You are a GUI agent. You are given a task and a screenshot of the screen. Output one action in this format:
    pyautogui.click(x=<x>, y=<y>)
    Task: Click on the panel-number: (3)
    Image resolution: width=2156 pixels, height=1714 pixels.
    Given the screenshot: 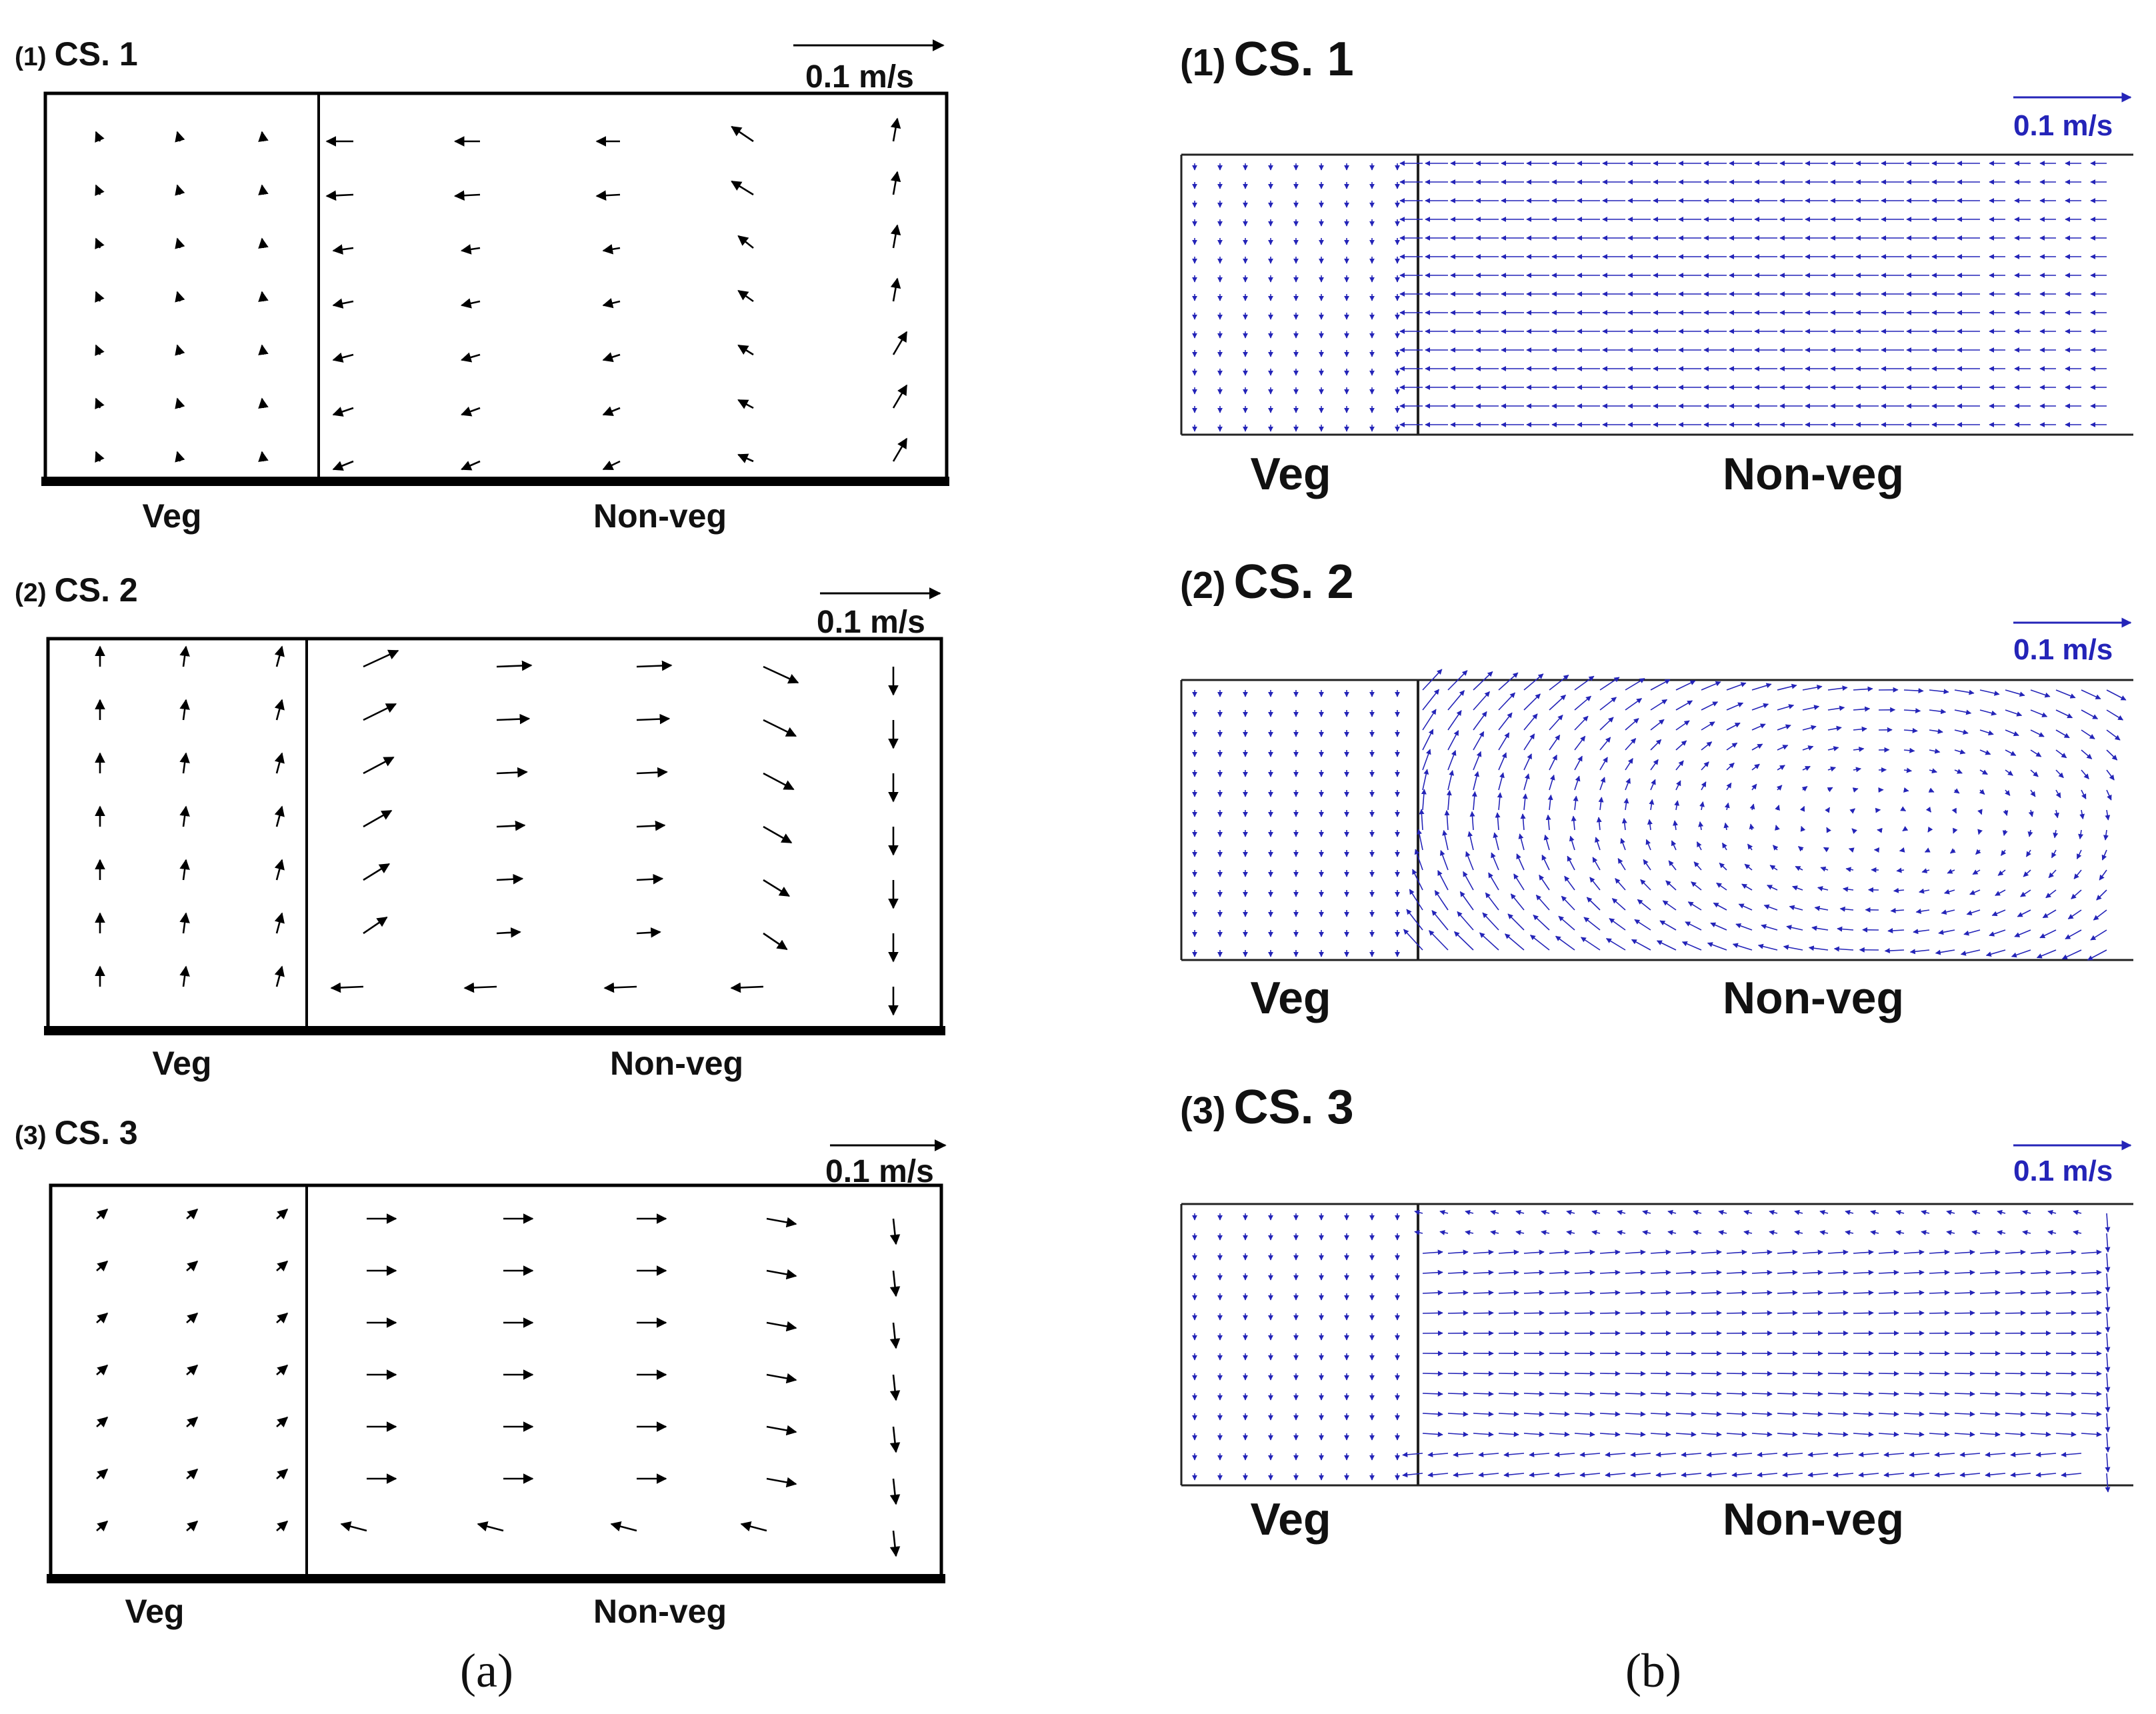 What is the action you would take?
    pyautogui.click(x=31, y=1135)
    